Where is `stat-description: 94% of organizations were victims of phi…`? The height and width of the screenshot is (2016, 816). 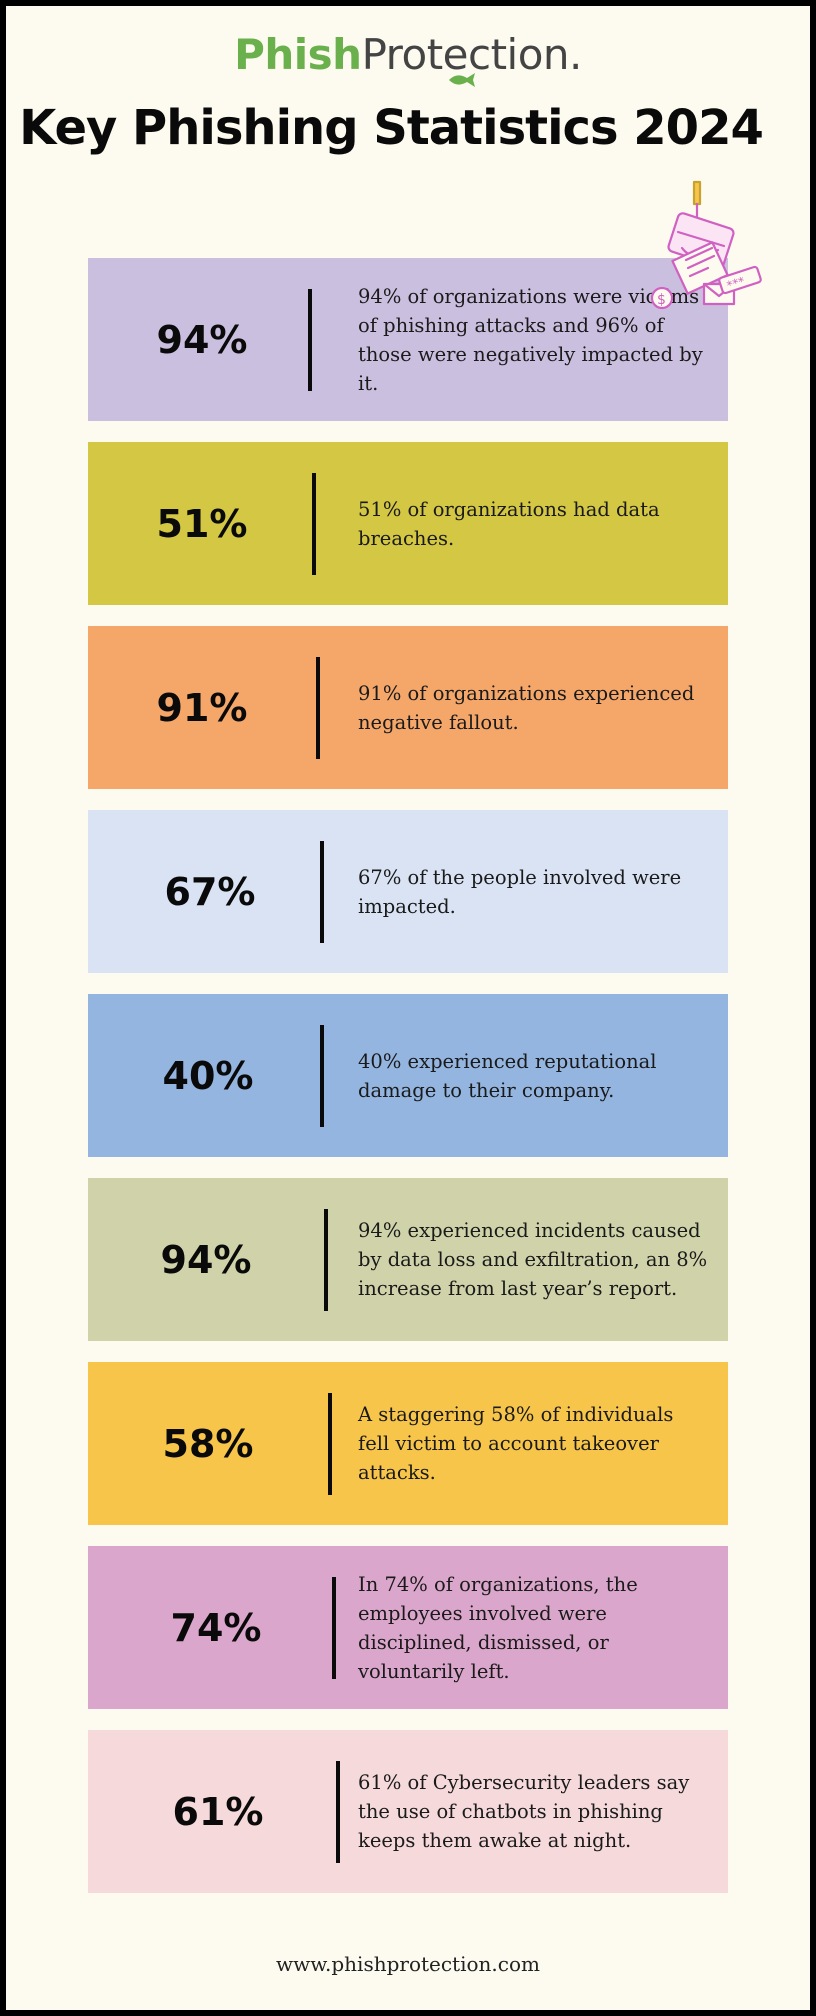
stat-description: 94% of organizations were victims of phi… is located at coordinates (530, 339).